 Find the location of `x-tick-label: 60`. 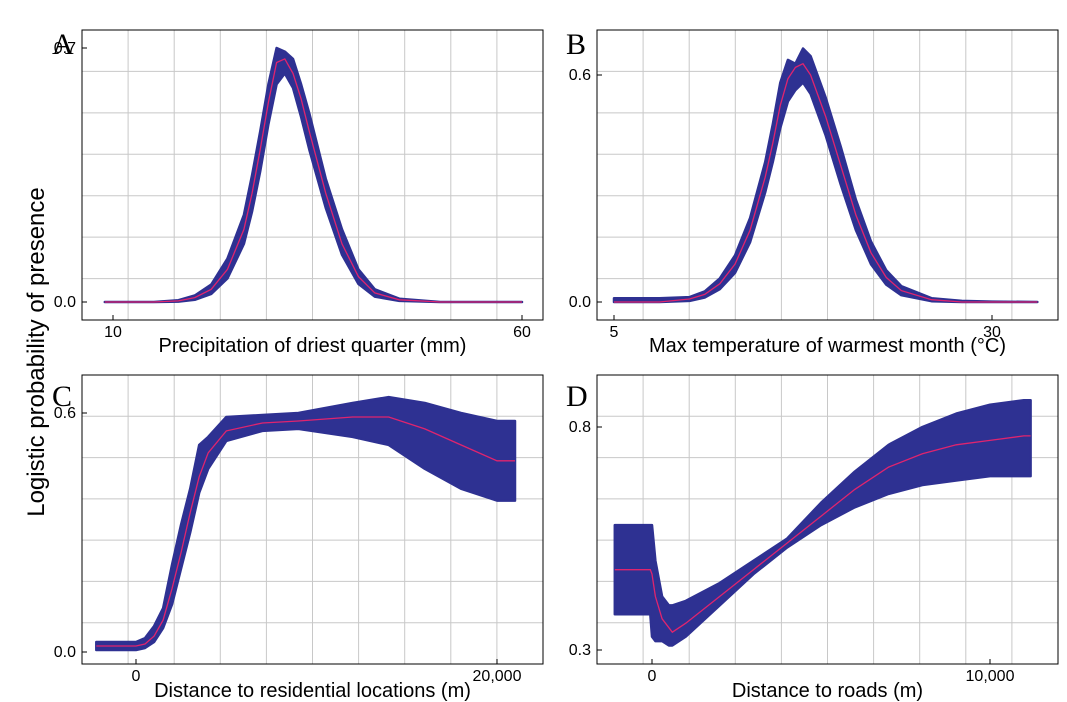

x-tick-label: 60 is located at coordinates (522, 332).